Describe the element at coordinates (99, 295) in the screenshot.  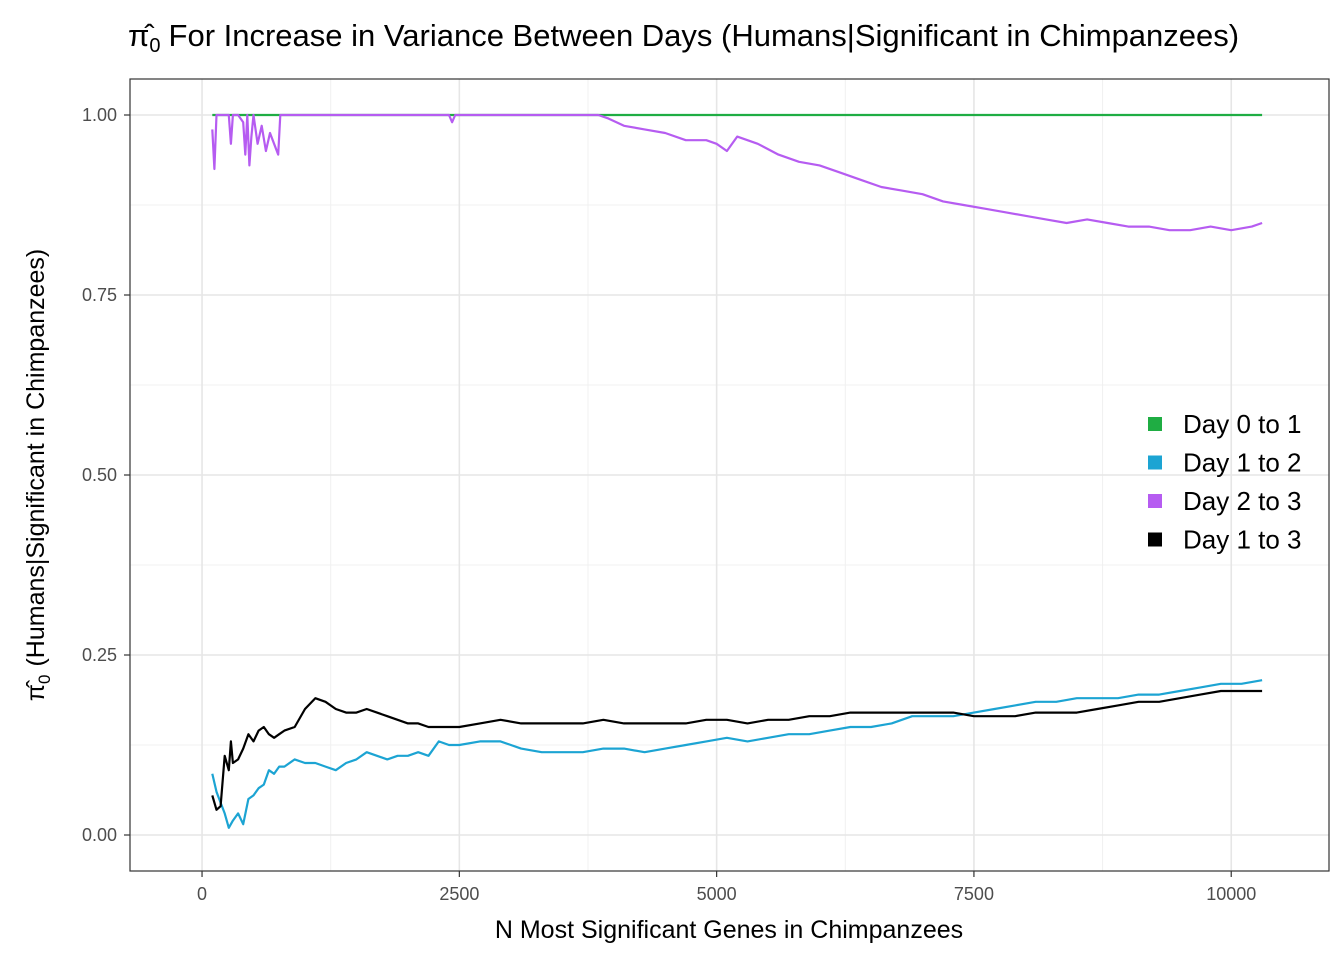
I see `y-tick-label: 0.75` at that location.